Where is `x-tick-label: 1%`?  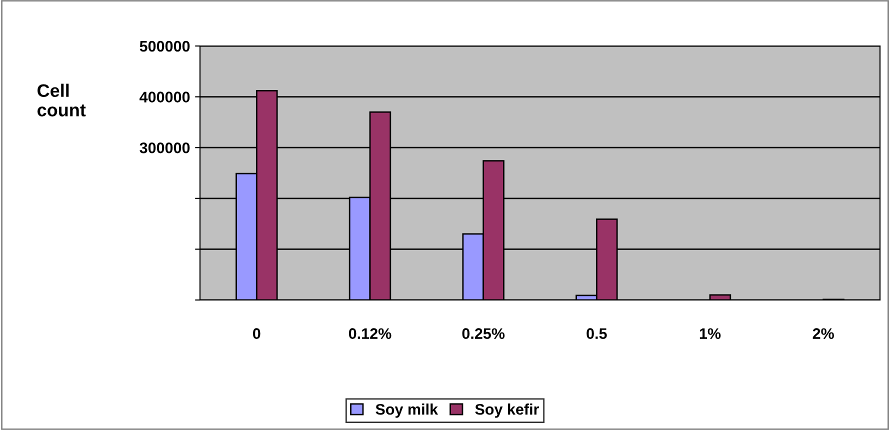 x-tick-label: 1% is located at coordinates (710, 333).